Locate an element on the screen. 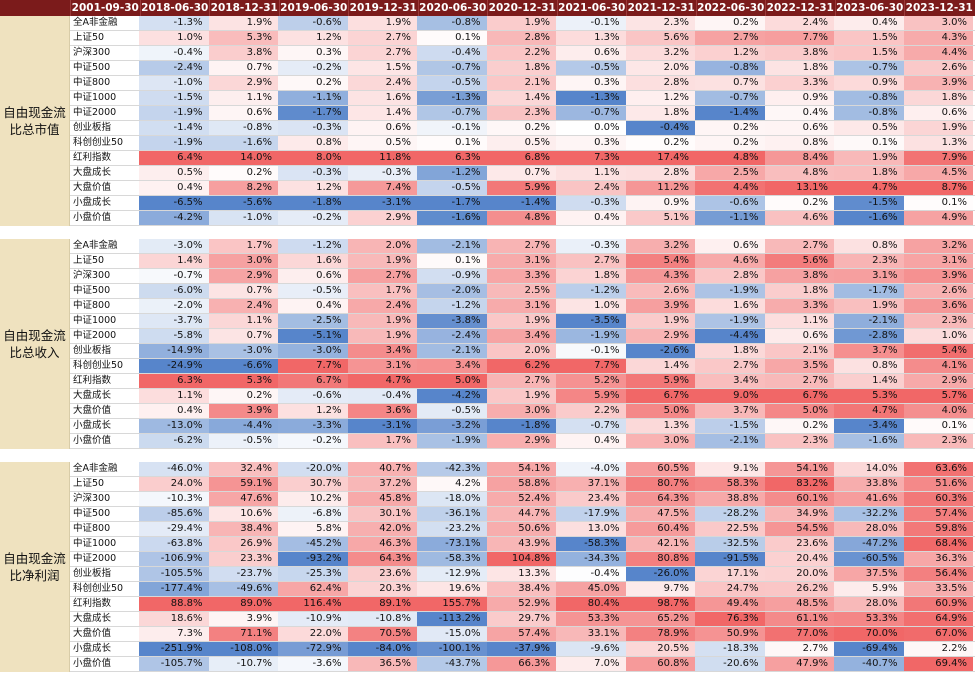 The image size is (975, 683). row-name: 科创创业50 is located at coordinates (98, 588).